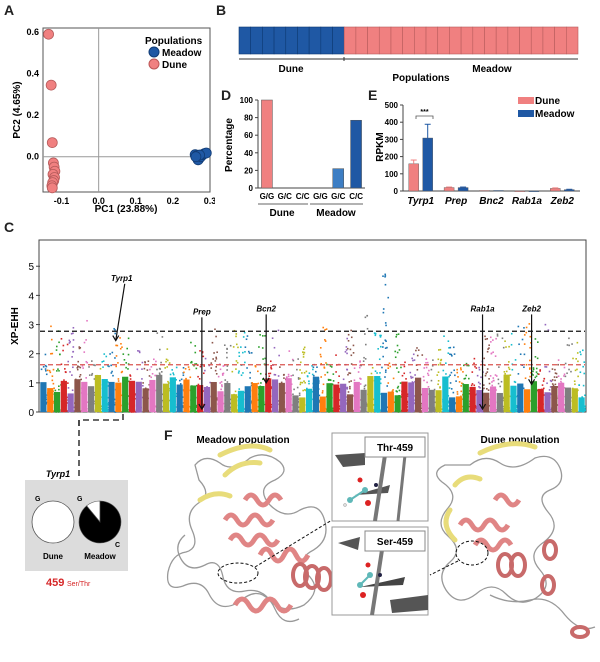 The height and width of the screenshot is (662, 600). What do you see at coordinates (209, 201) in the screenshot?
I see `pca-xtick-label: 0.3` at bounding box center [209, 201].